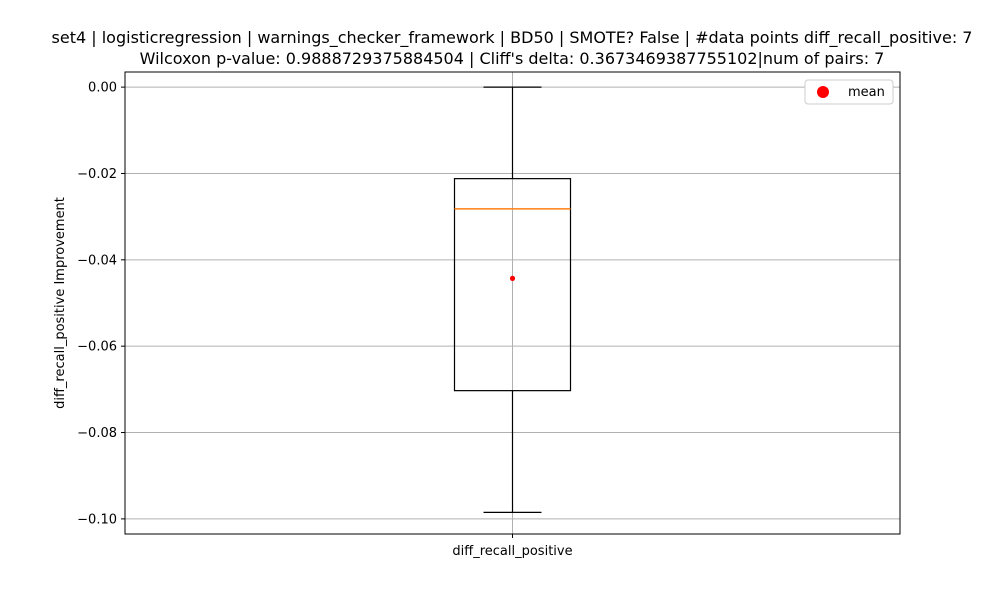 Image resolution: width=1000 pixels, height=600 pixels. I want to click on iqr-box, so click(512, 285).